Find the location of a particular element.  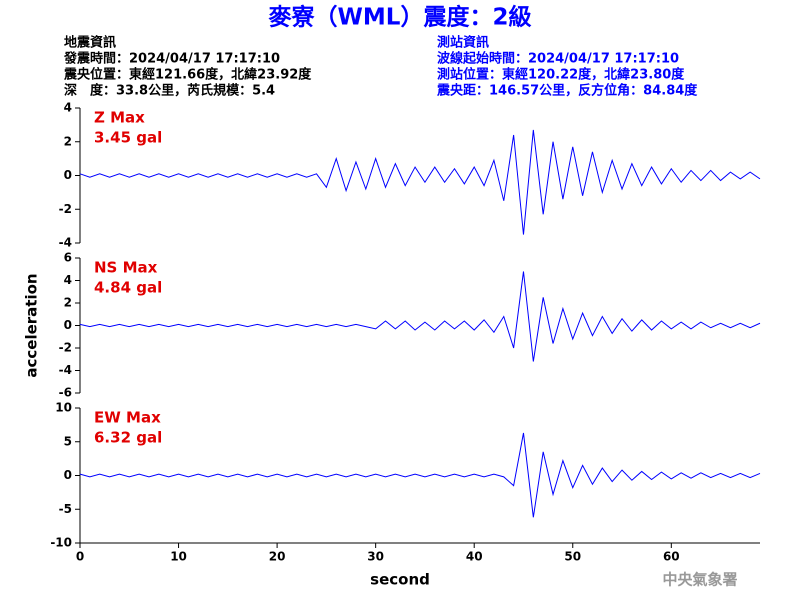

y-axis-label: acceleration is located at coordinates (32, 325).